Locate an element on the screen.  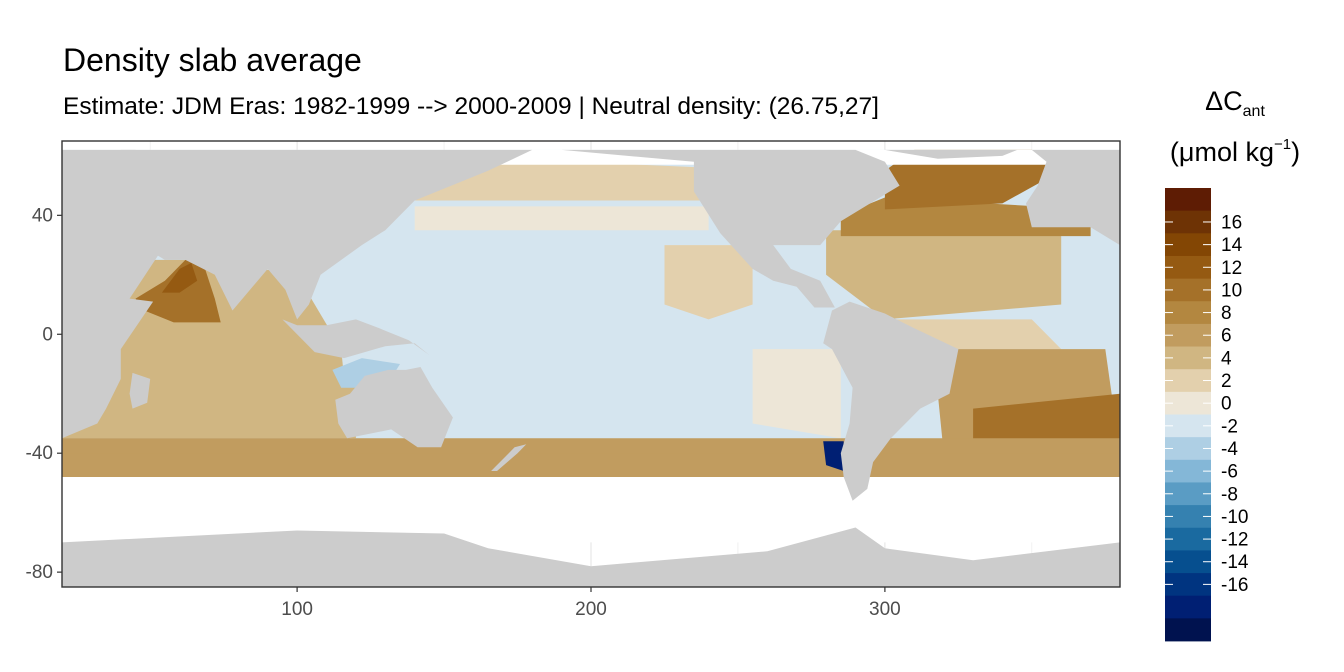
region-eastern-pacific is located at coordinates (708, 282).